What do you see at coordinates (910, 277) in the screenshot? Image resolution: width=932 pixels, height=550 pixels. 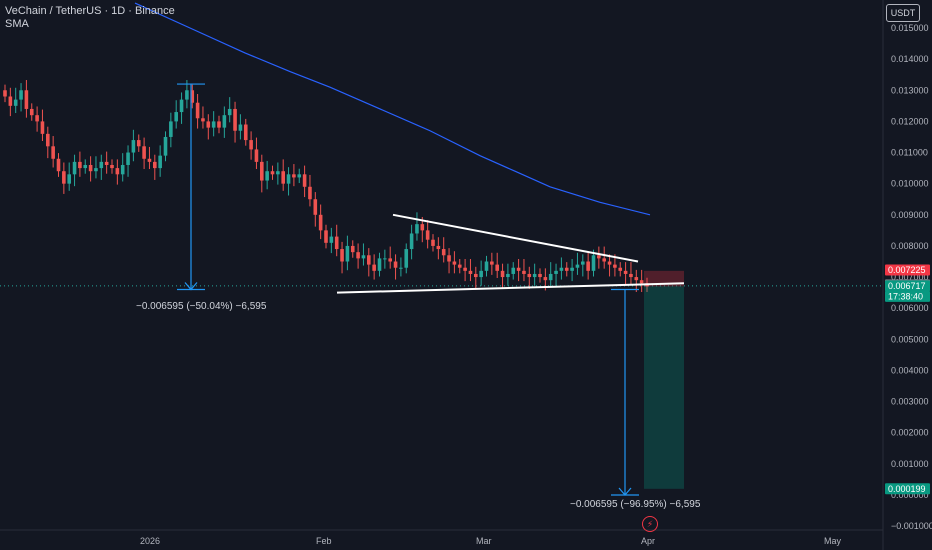 I see `y-tick-label: 0.007000` at bounding box center [910, 277].